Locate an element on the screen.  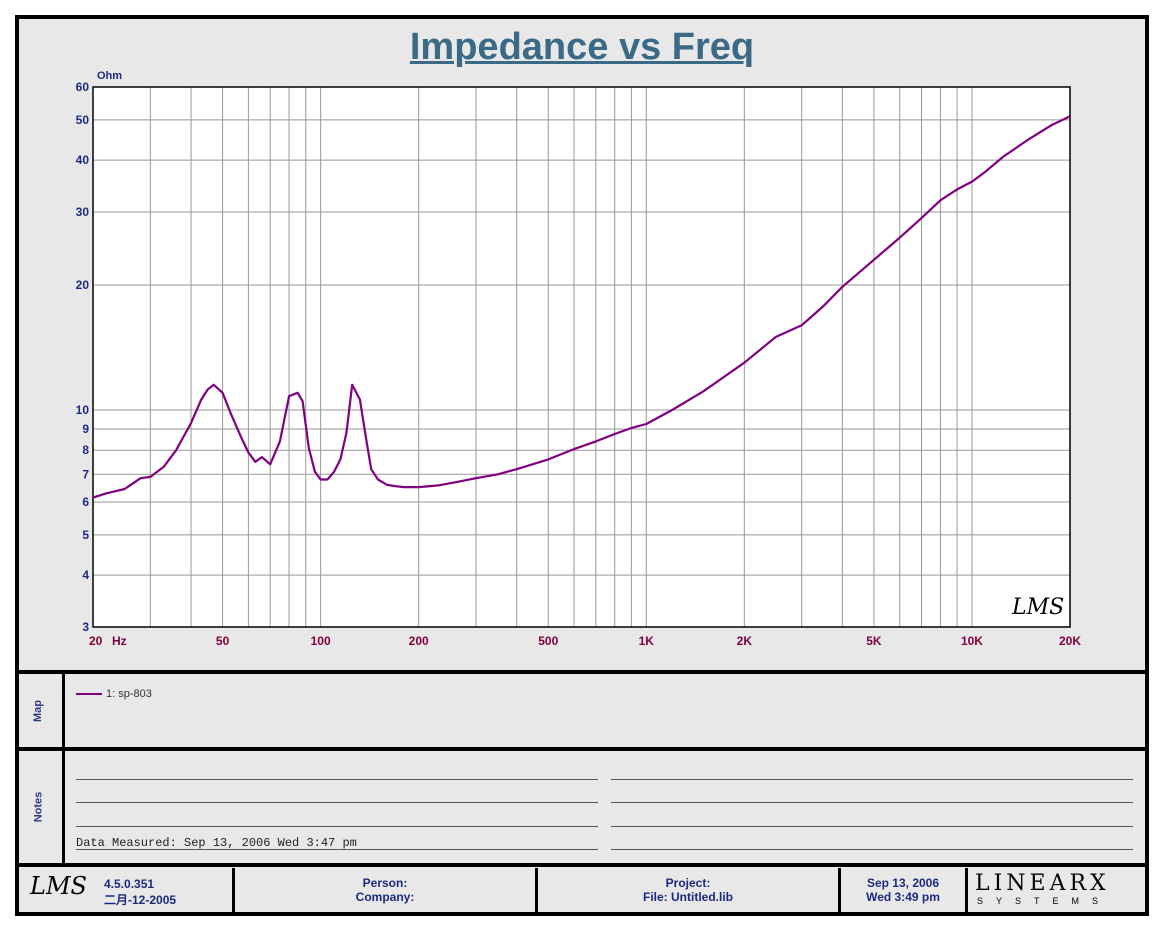
y-tick-label: 7 is located at coordinates (85, 474).